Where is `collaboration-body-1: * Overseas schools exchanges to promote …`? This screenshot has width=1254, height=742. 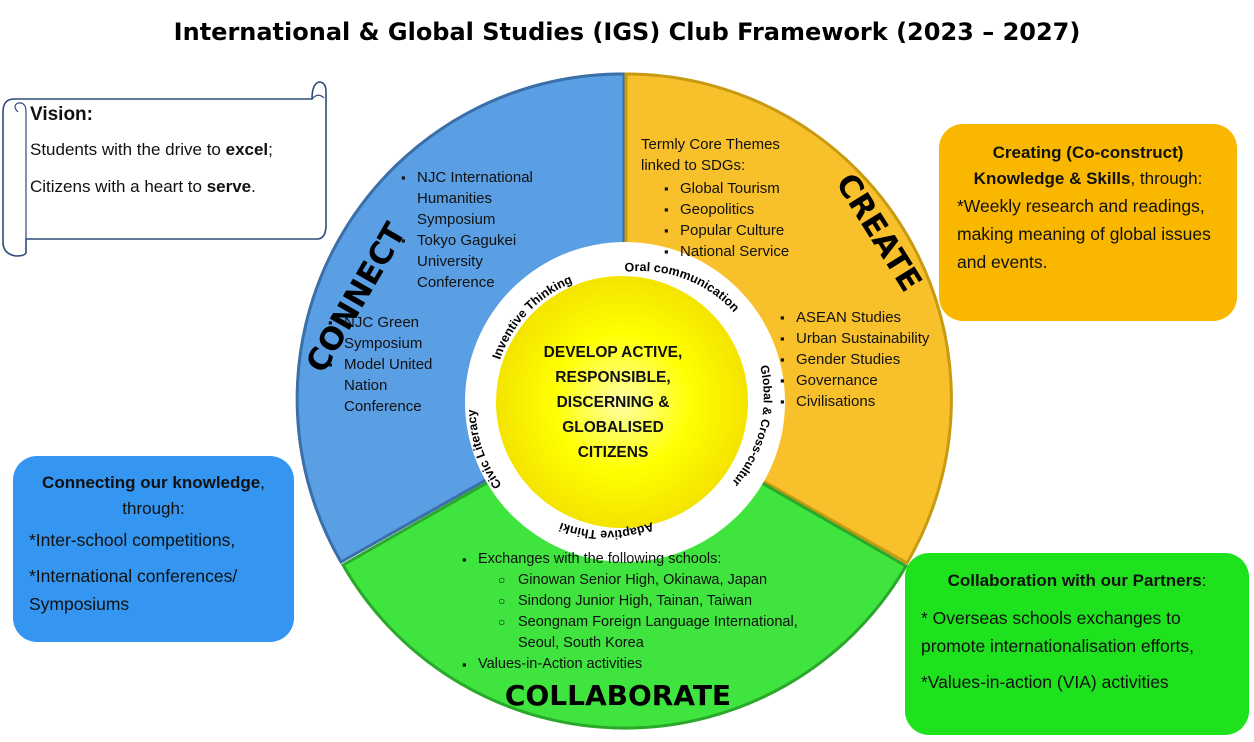
collaboration-body-1: * Overseas schools exchanges to promote … is located at coordinates (1058, 632).